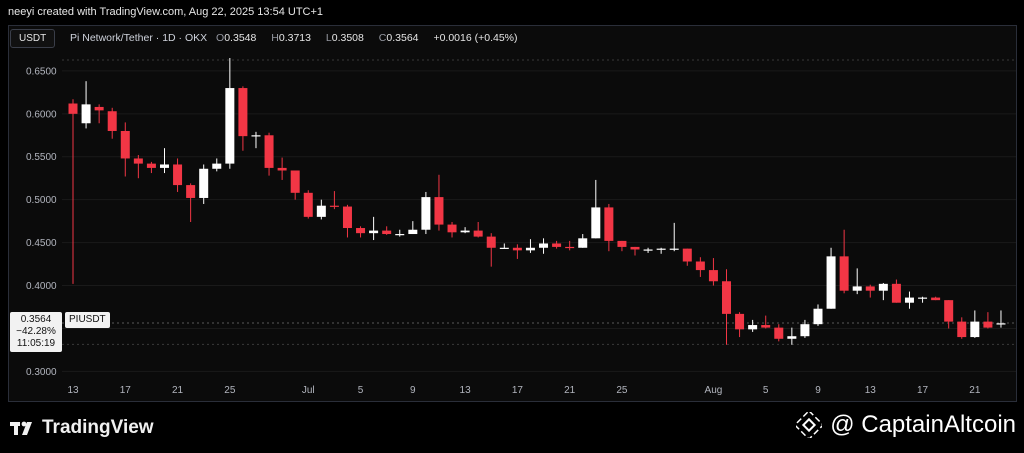 The width and height of the screenshot is (1024, 453). I want to click on binance-diamond-icon, so click(809, 425).